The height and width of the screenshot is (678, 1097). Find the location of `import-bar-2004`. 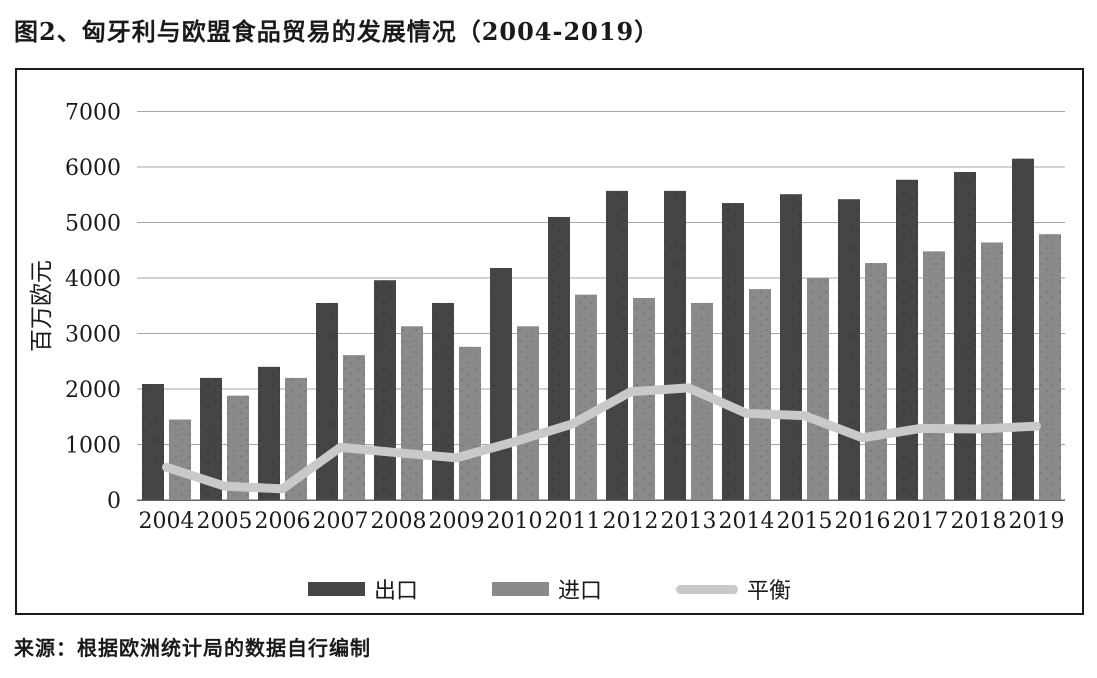

import-bar-2004 is located at coordinates (180, 459).